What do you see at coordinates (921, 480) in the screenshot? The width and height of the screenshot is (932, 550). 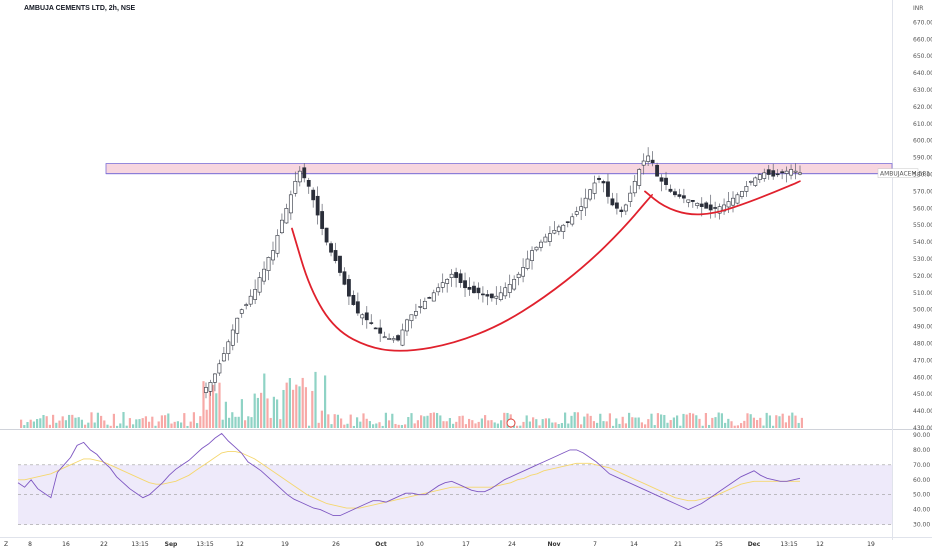 I see `rsi-tick-label: 60.00` at bounding box center [921, 480].